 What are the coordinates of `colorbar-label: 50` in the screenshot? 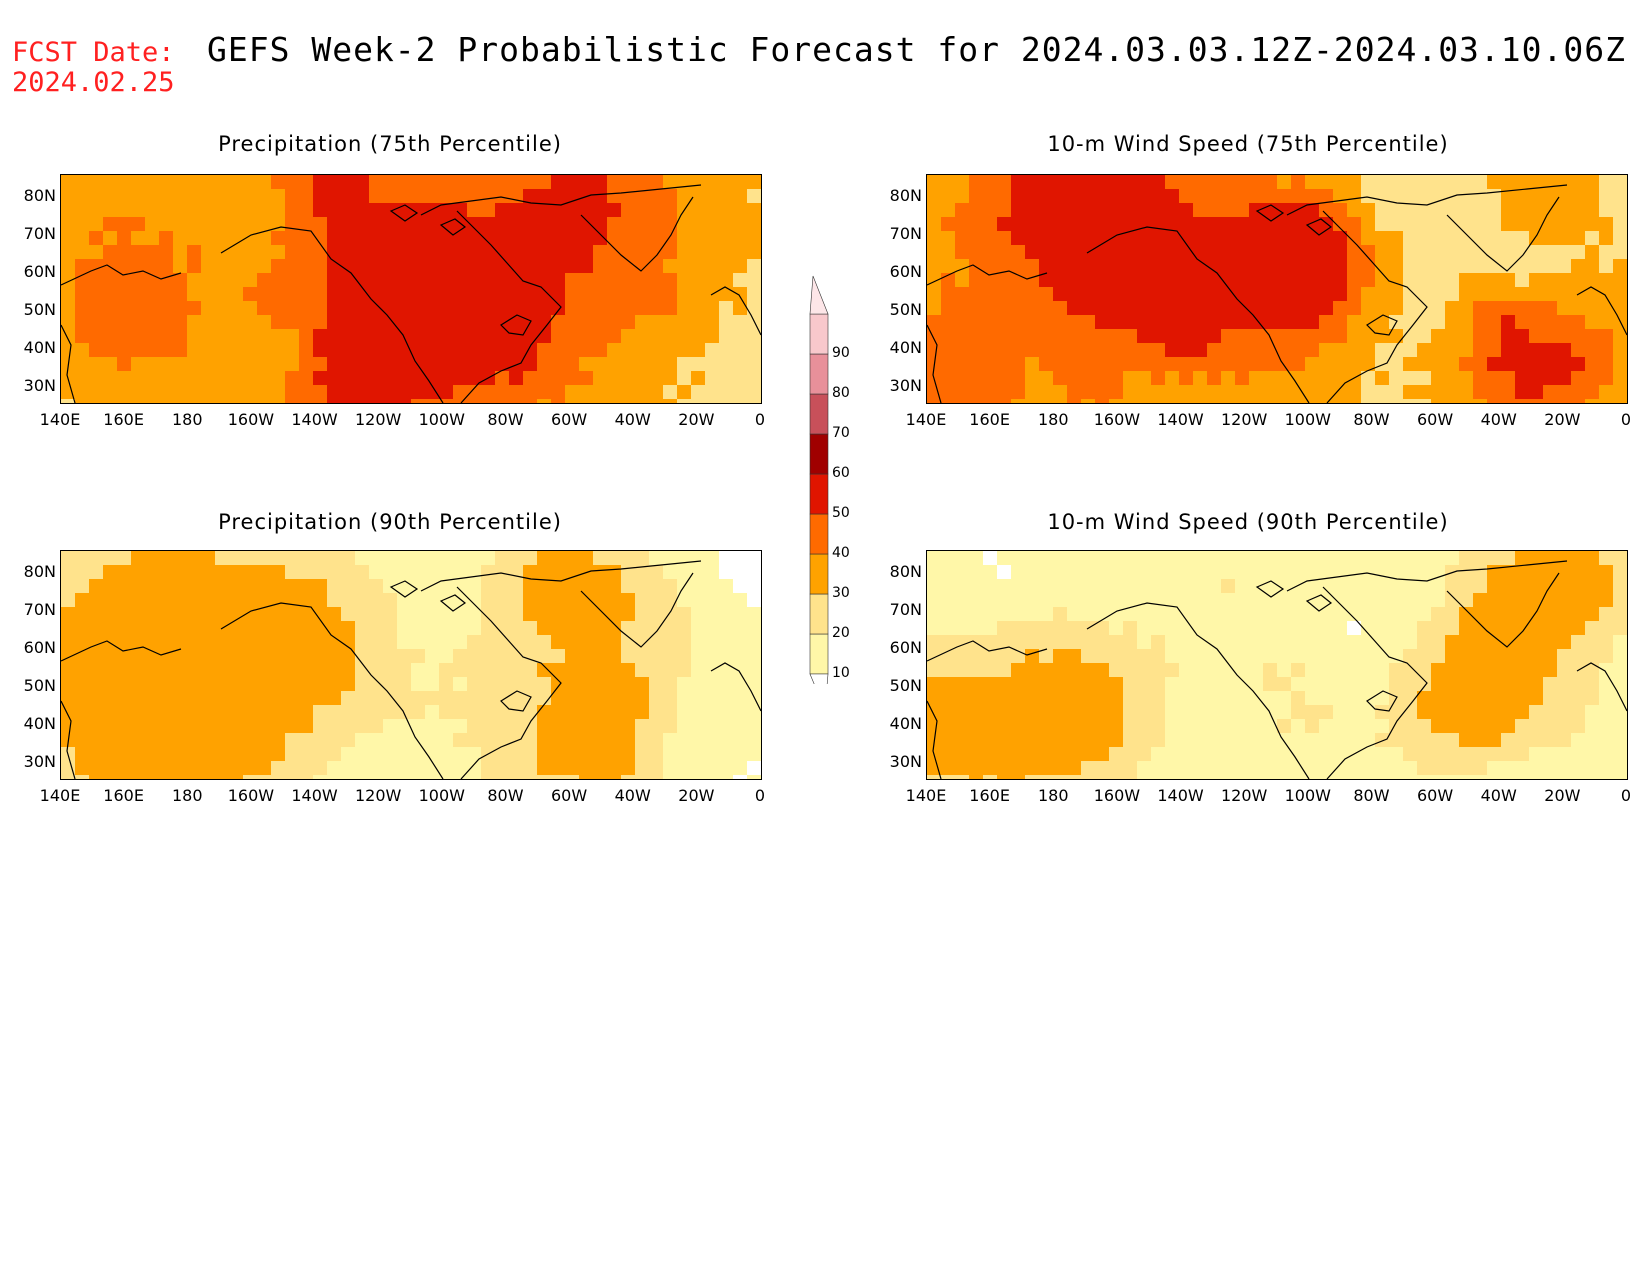 It's located at (841, 513).